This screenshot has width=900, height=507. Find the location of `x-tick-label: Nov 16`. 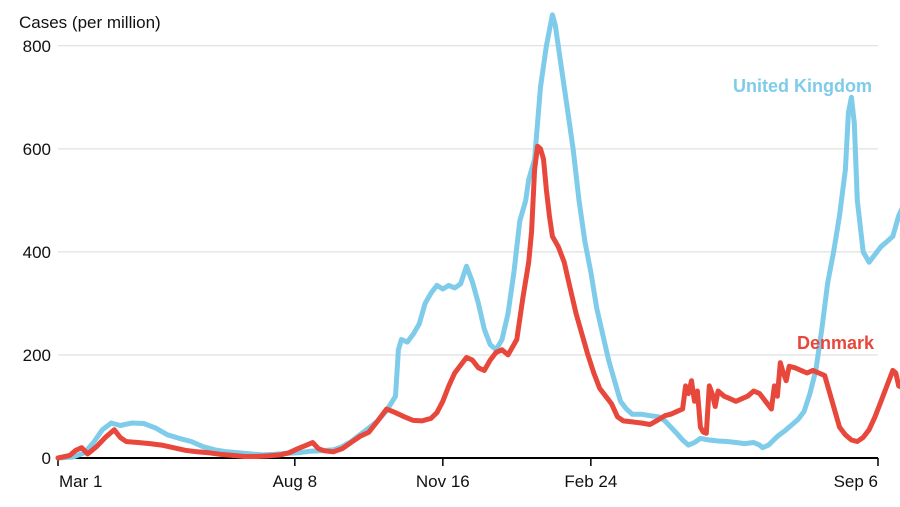

x-tick-label: Nov 16 is located at coordinates (443, 481).